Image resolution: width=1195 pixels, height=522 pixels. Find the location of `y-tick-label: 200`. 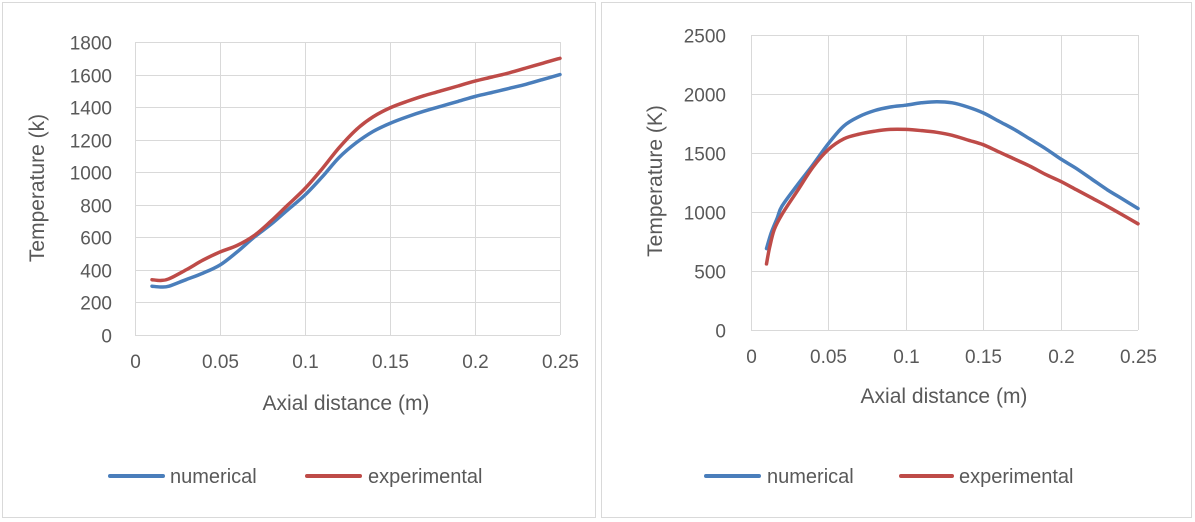

y-tick-label: 200 is located at coordinates (96, 304).